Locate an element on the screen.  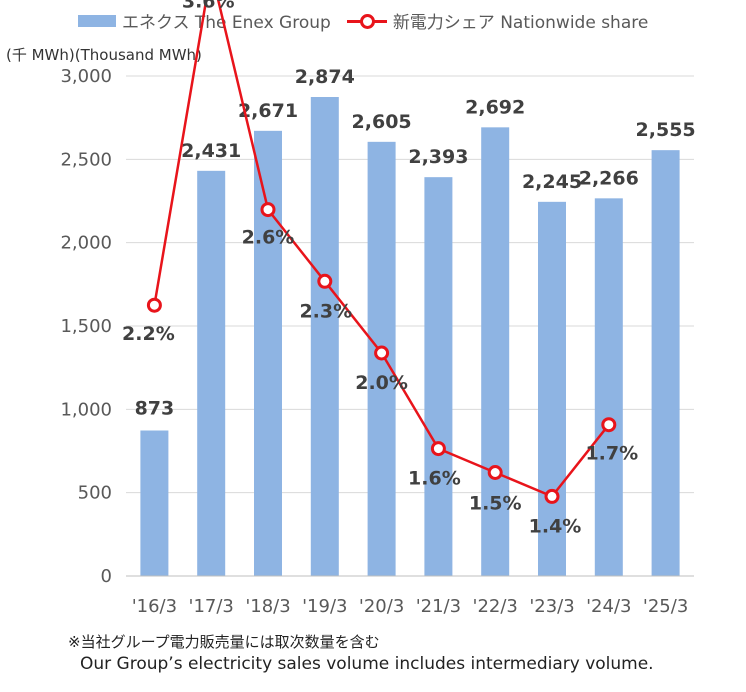
y-tick-label: 2,500 is located at coordinates (86, 159).